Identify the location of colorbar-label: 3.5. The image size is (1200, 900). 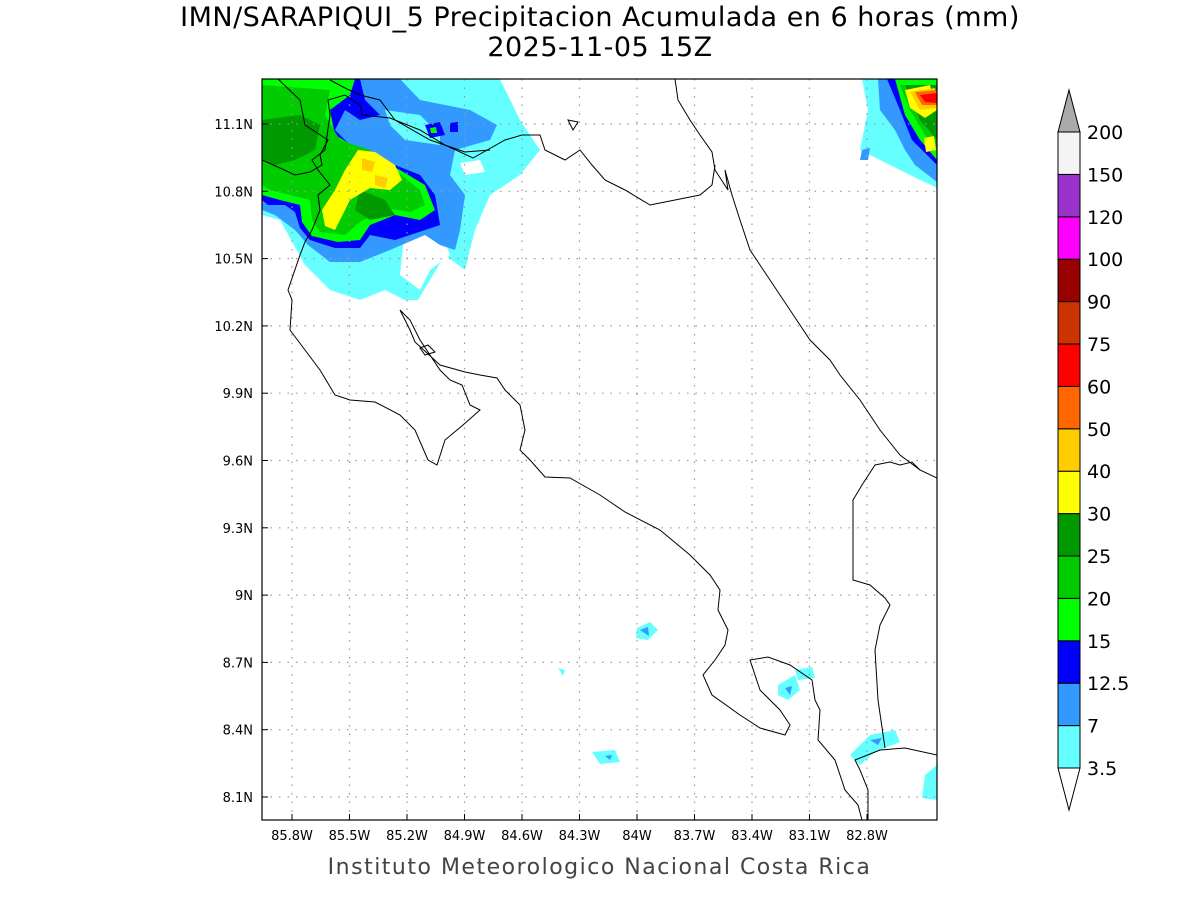
(1102, 769).